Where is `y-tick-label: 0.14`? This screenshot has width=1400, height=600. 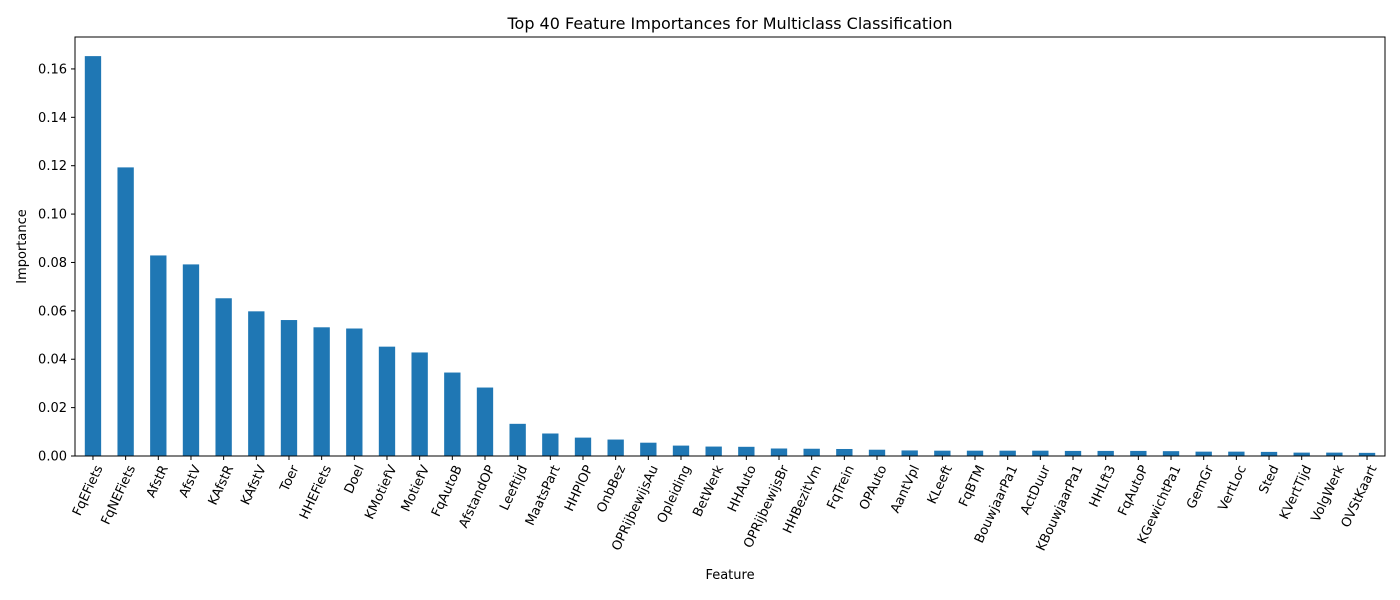
y-tick-label: 0.14 is located at coordinates (52, 118).